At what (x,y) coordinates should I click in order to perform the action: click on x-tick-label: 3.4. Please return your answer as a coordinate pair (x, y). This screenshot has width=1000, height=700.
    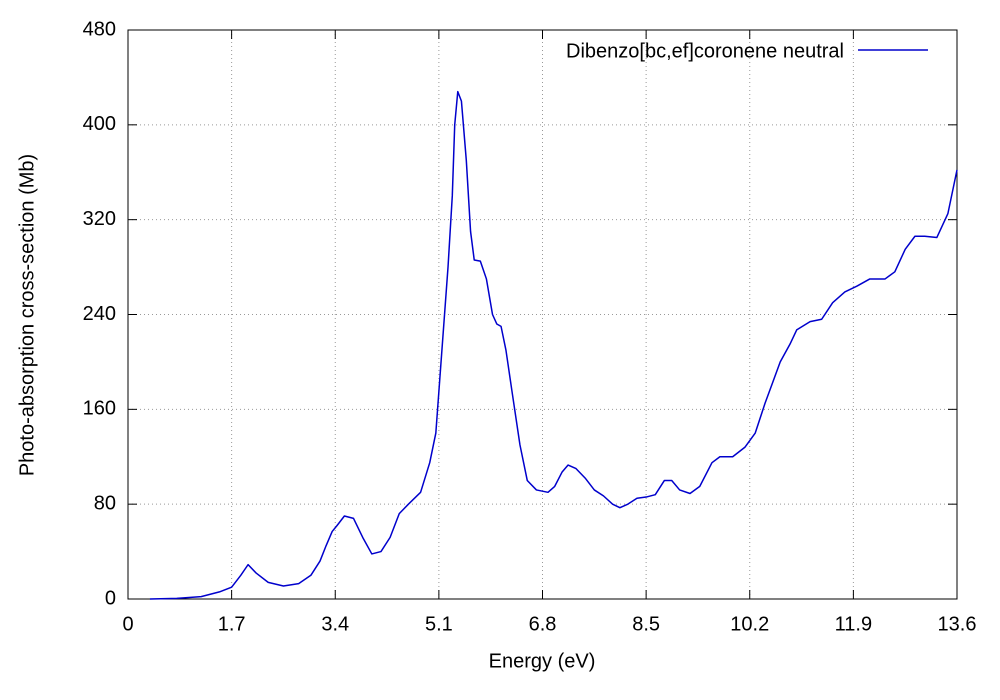
    Looking at the image, I should click on (335, 624).